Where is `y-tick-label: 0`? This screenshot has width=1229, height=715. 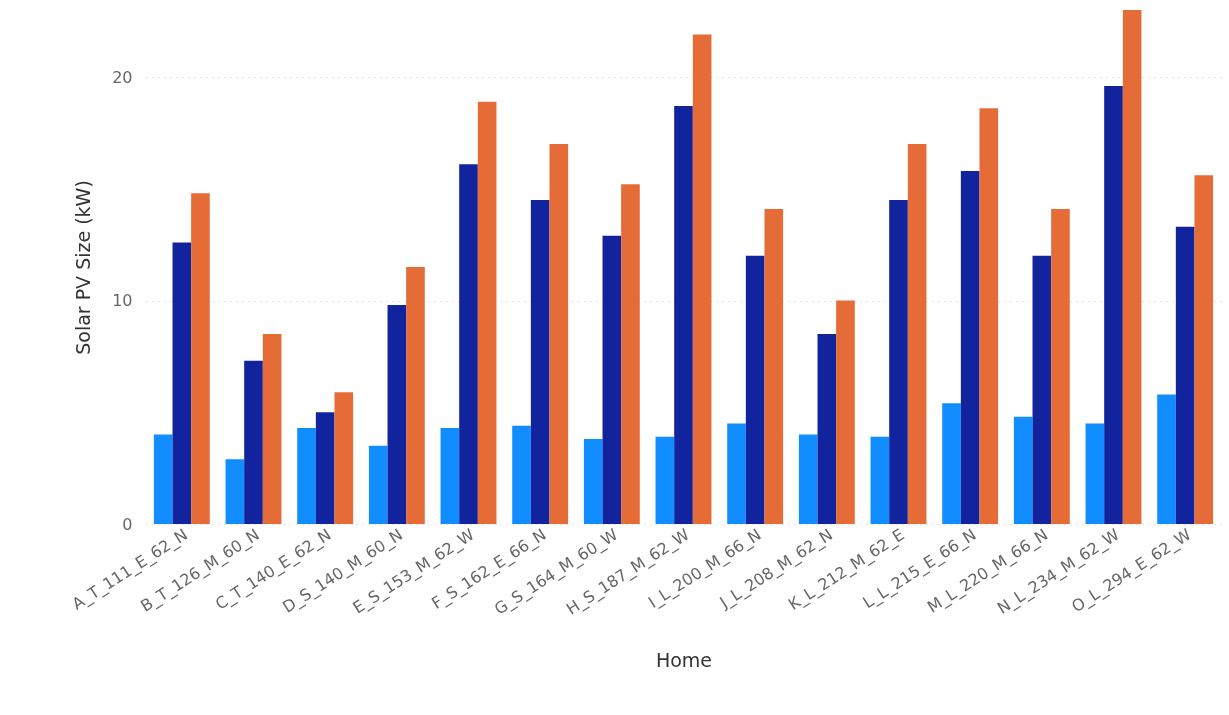 y-tick-label: 0 is located at coordinates (127, 524).